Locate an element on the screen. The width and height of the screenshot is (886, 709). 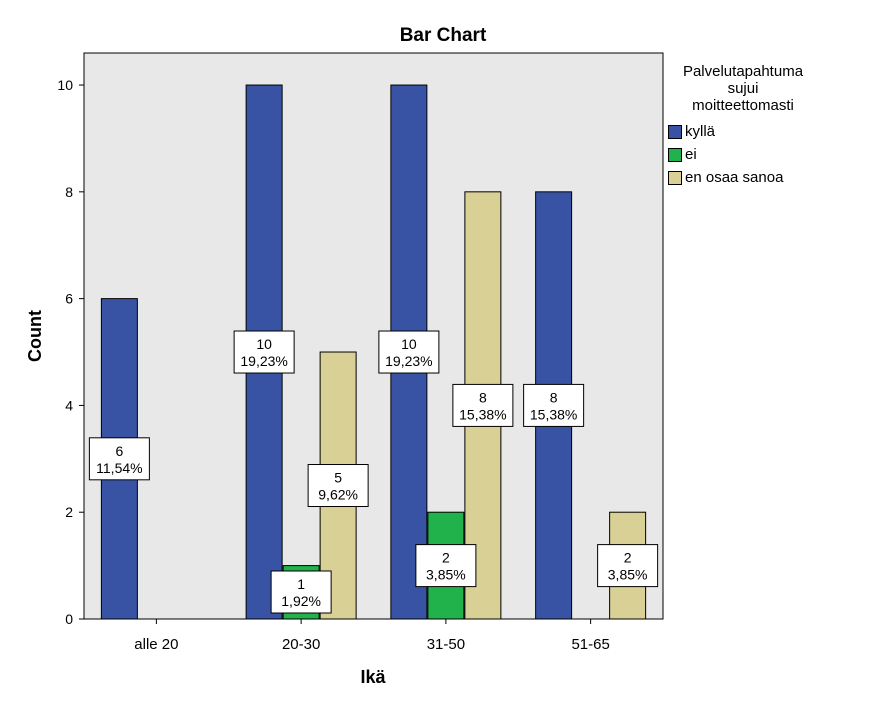
y-axis-title: Count is located at coordinates (35, 336).